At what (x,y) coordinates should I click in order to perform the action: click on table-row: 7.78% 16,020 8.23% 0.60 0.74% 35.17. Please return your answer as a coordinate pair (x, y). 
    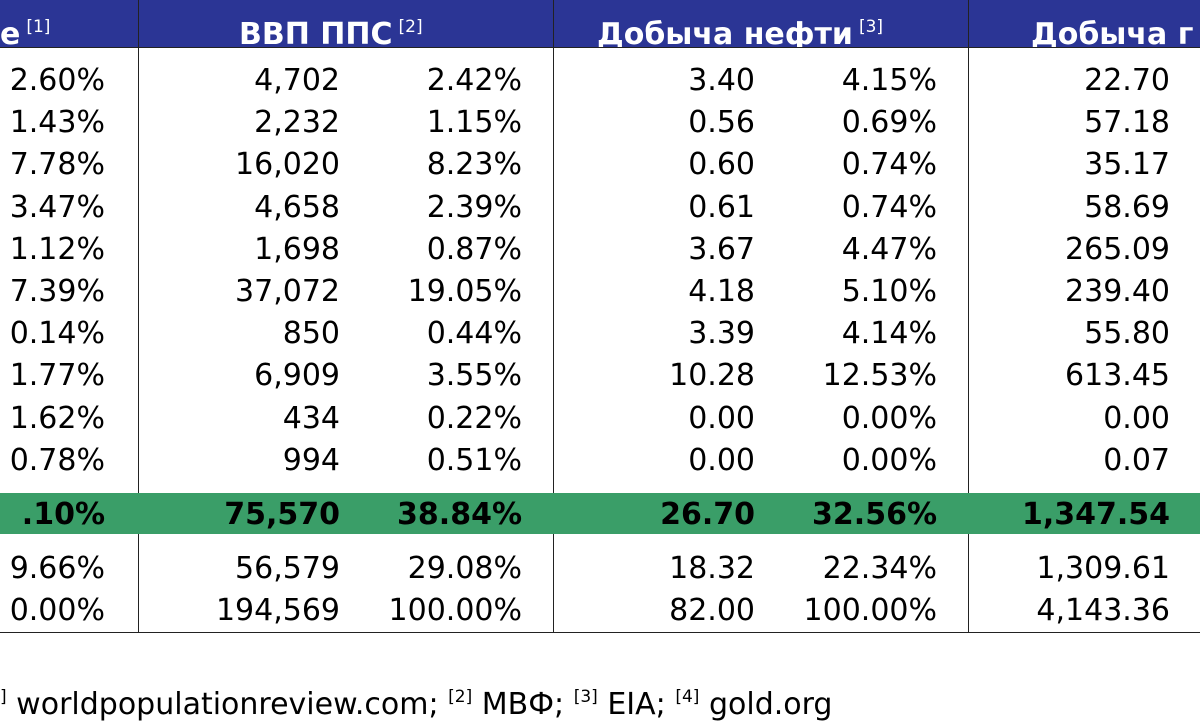
    Looking at the image, I should click on (600, 165).